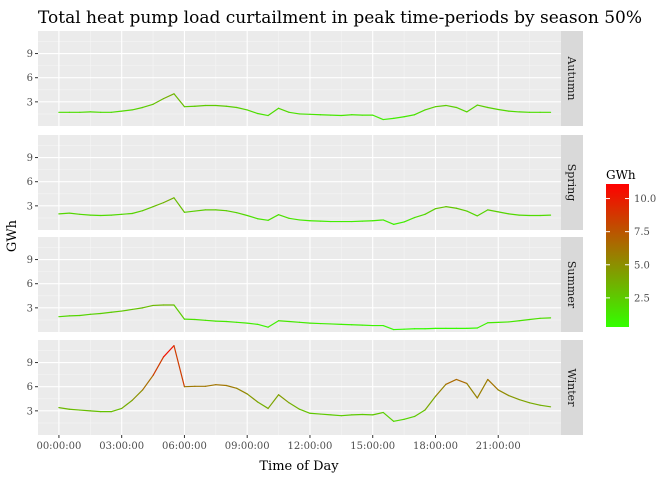  Describe the element at coordinates (309, 446) in the screenshot. I see `x-tick-label: 12:00:00` at that location.